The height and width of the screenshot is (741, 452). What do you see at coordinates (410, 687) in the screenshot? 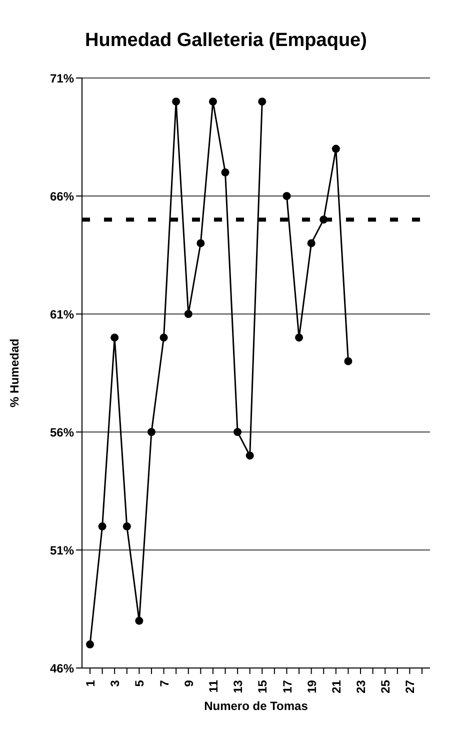
I see `x-tick-label: 27` at bounding box center [410, 687].